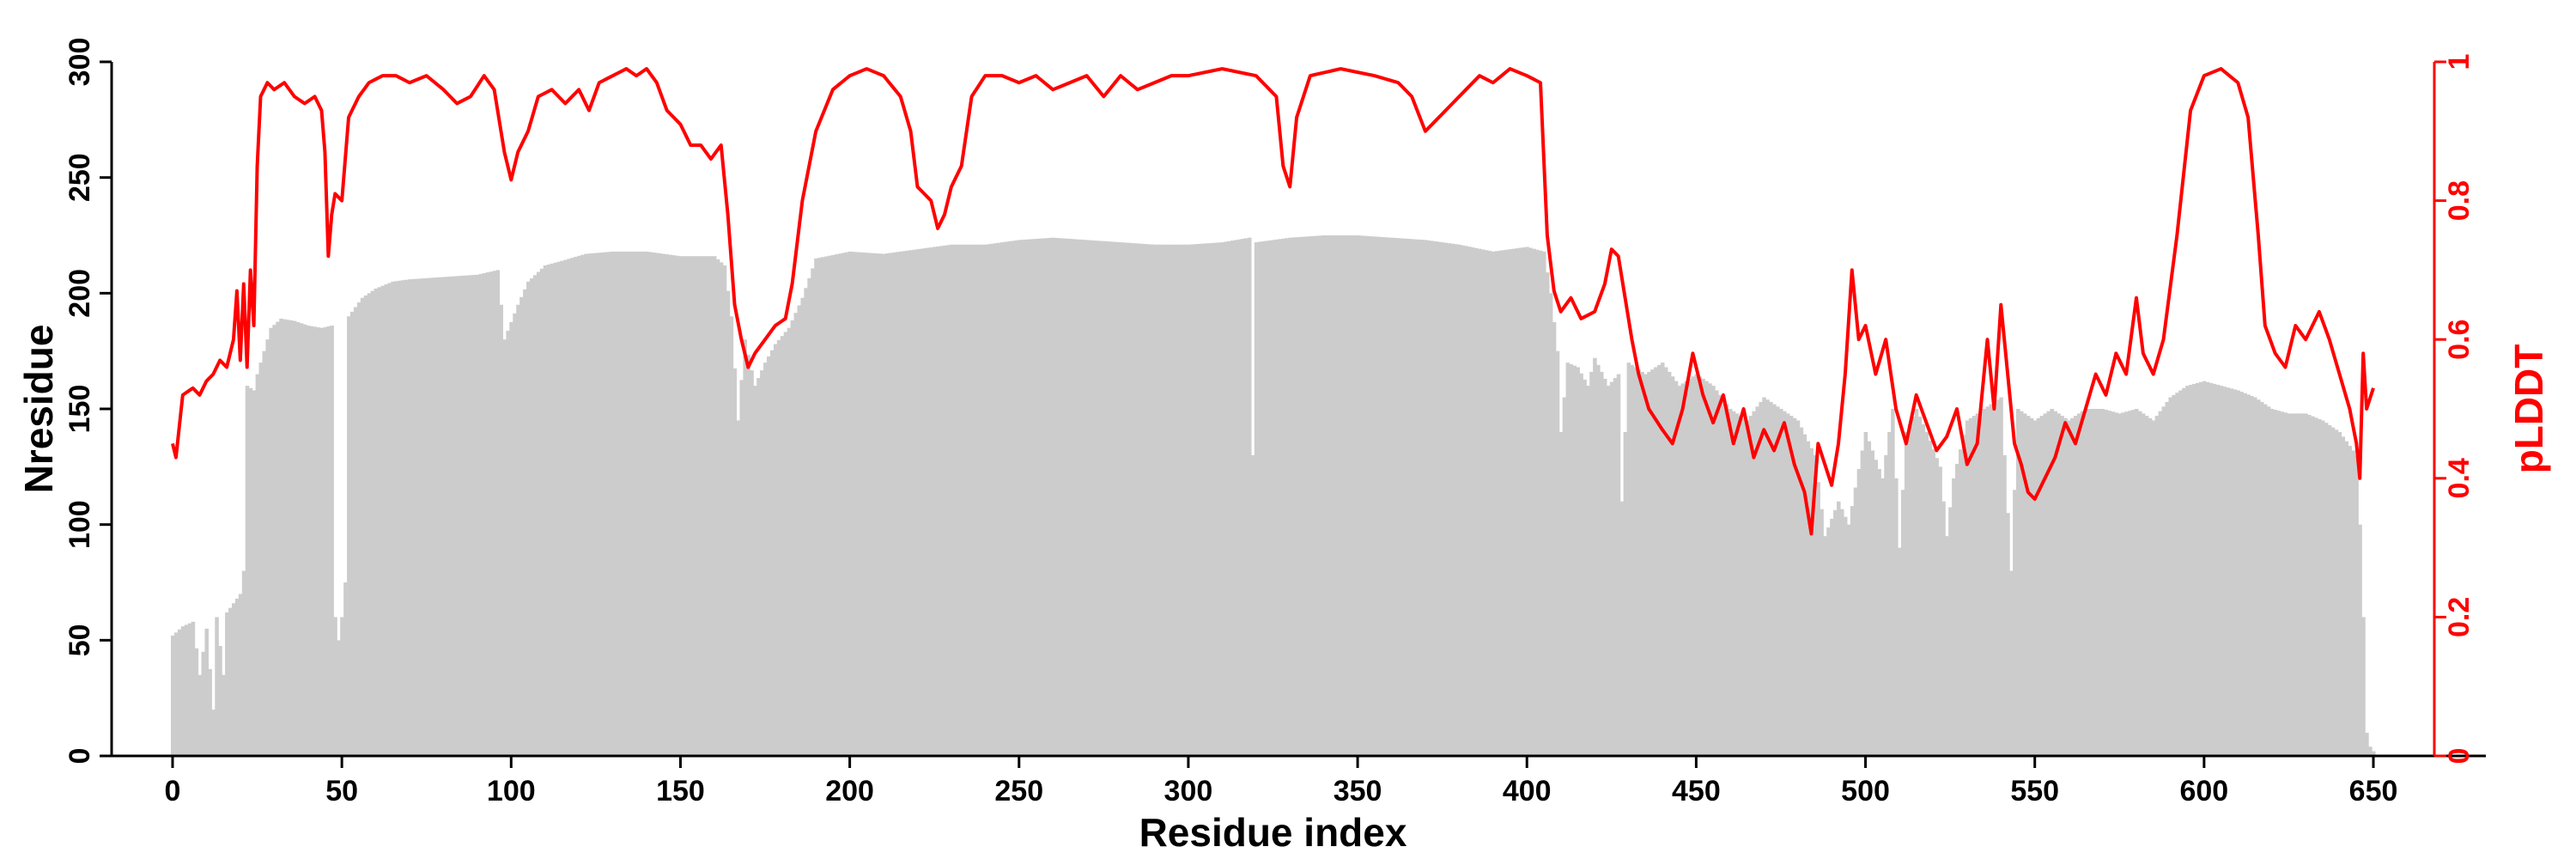 The width and height of the screenshot is (2576, 859). I want to click on y-tick-label: 100, so click(80, 524).